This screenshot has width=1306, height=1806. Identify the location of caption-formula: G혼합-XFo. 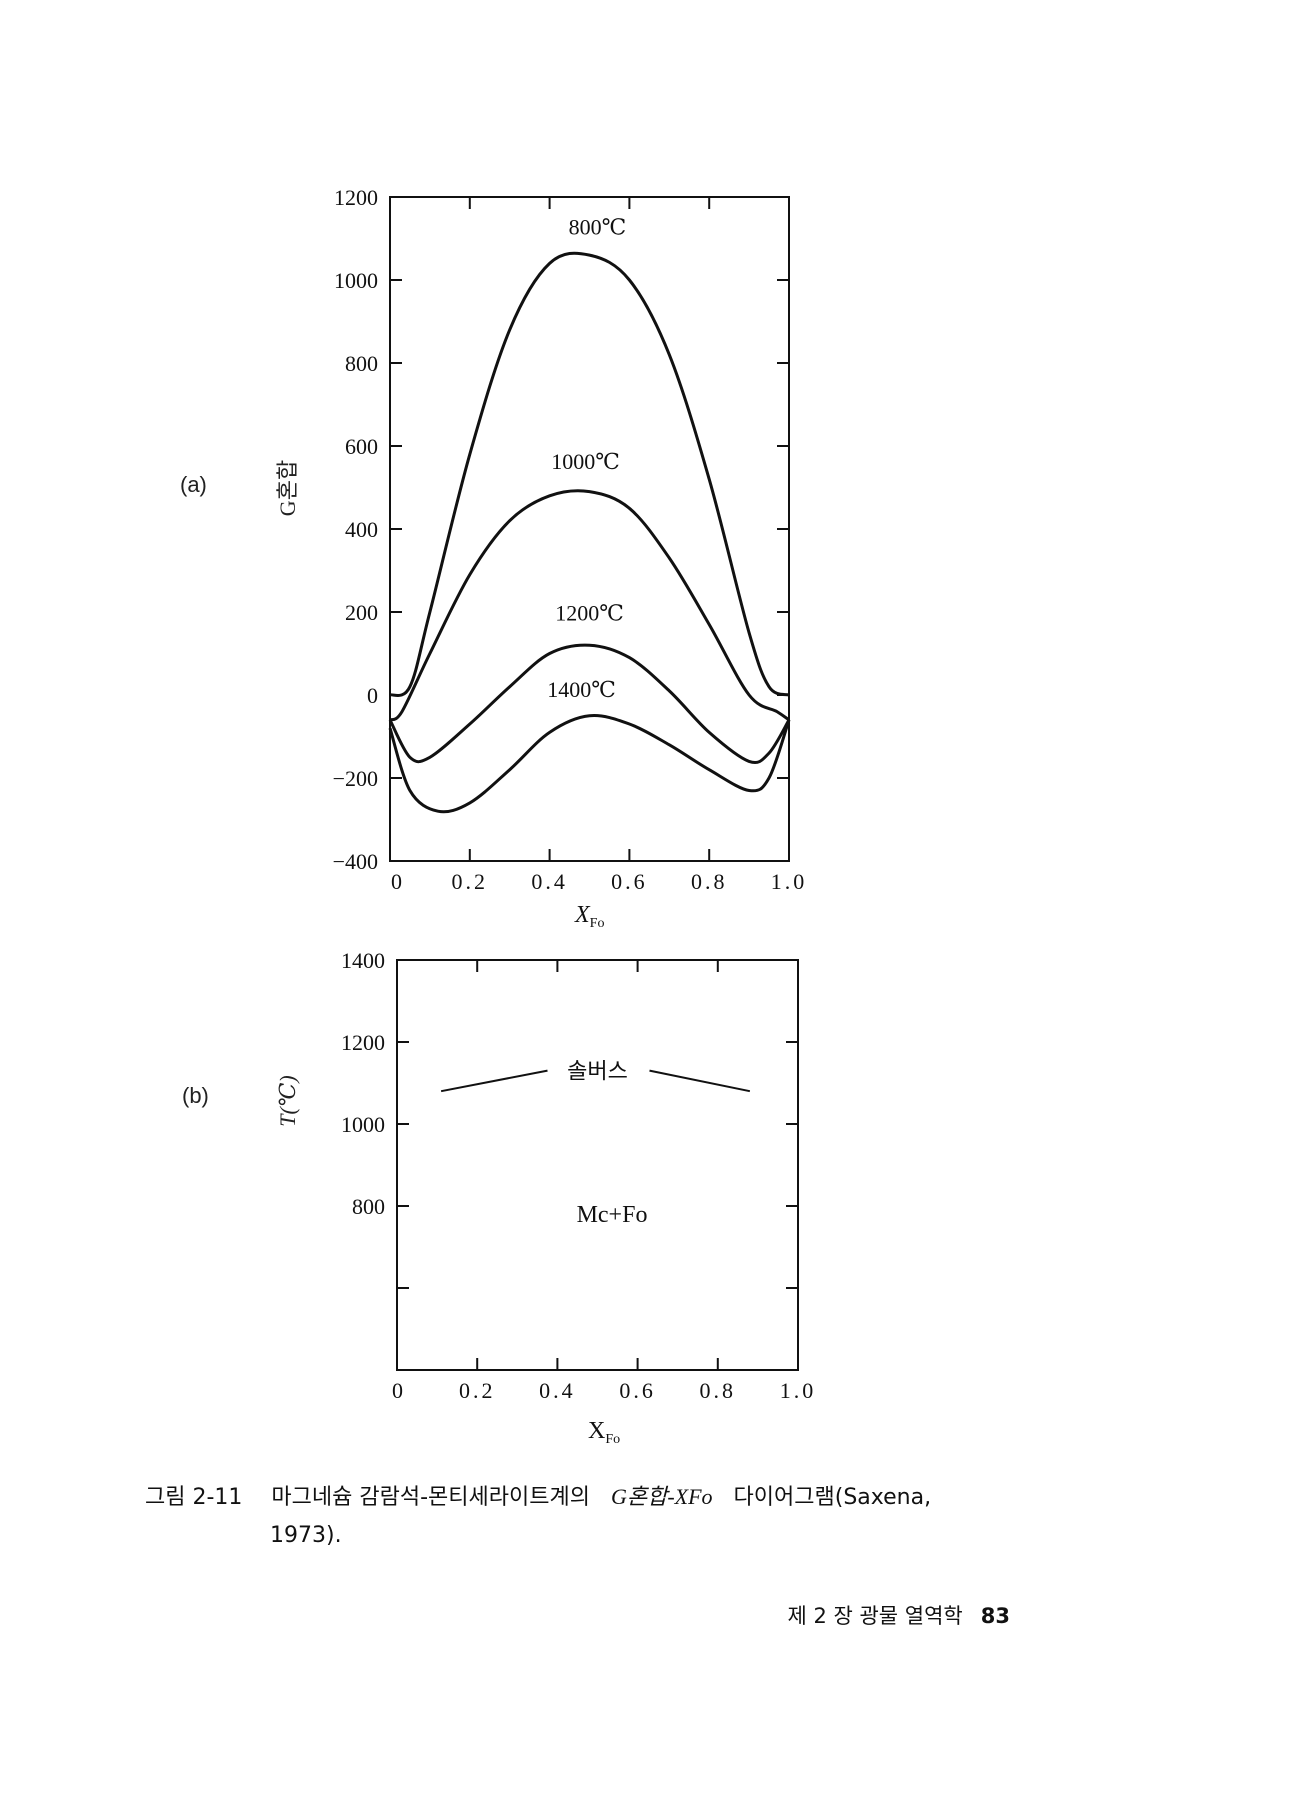
(661, 1496).